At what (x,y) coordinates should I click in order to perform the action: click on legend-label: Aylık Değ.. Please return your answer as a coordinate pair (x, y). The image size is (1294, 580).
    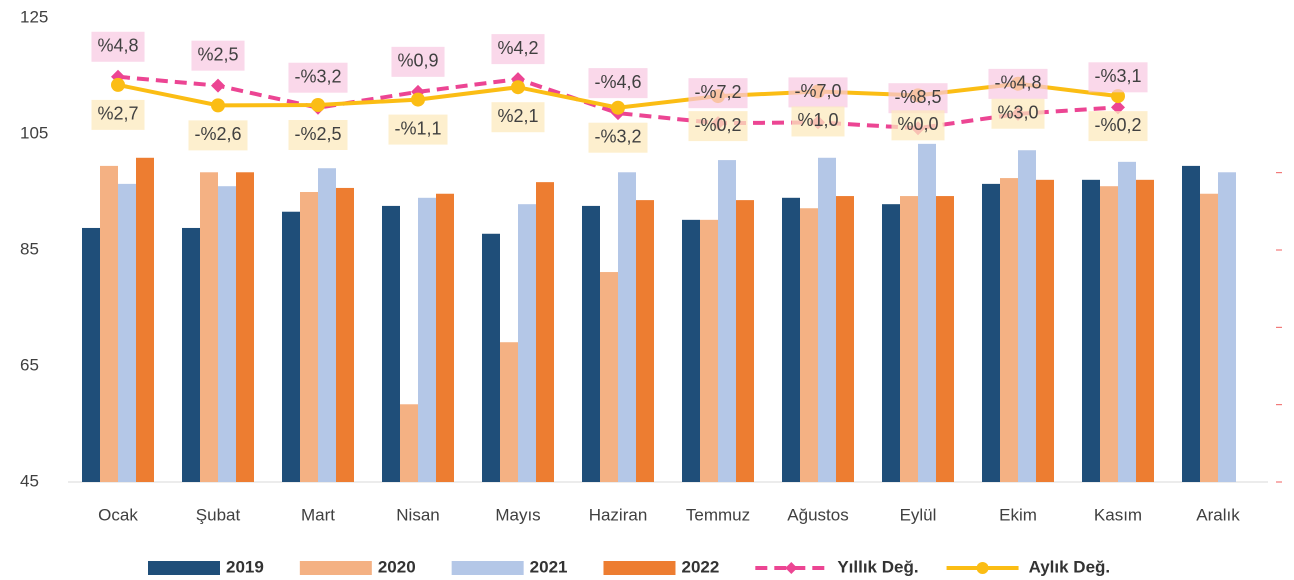
    Looking at the image, I should click on (1070, 566).